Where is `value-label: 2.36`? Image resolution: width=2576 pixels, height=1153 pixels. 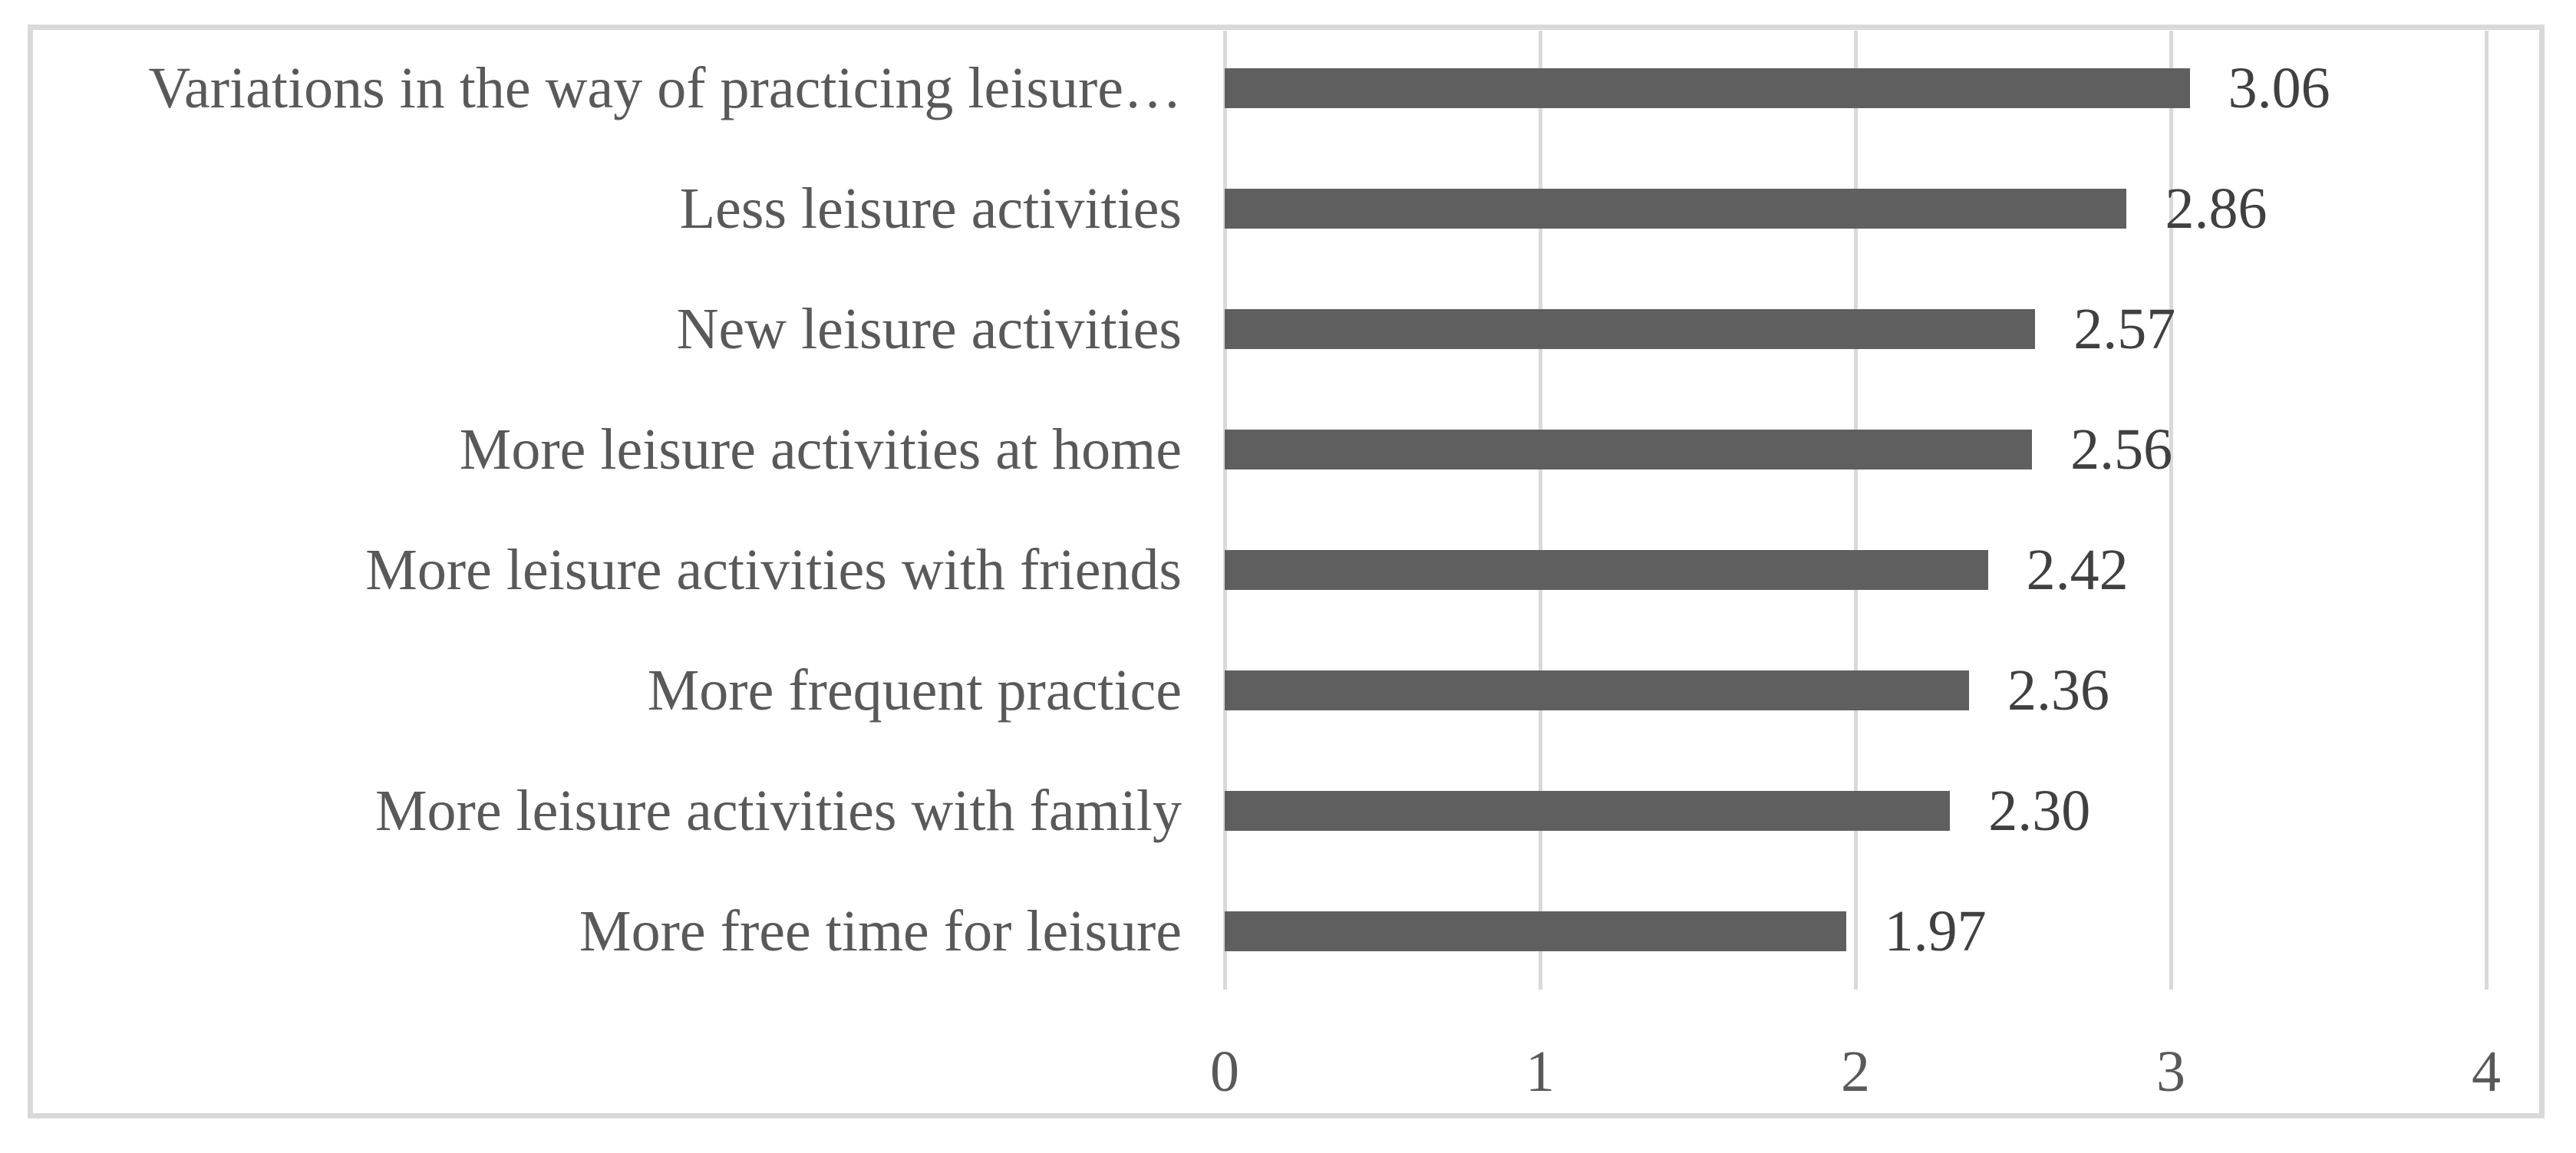 value-label: 2.36 is located at coordinates (2058, 690).